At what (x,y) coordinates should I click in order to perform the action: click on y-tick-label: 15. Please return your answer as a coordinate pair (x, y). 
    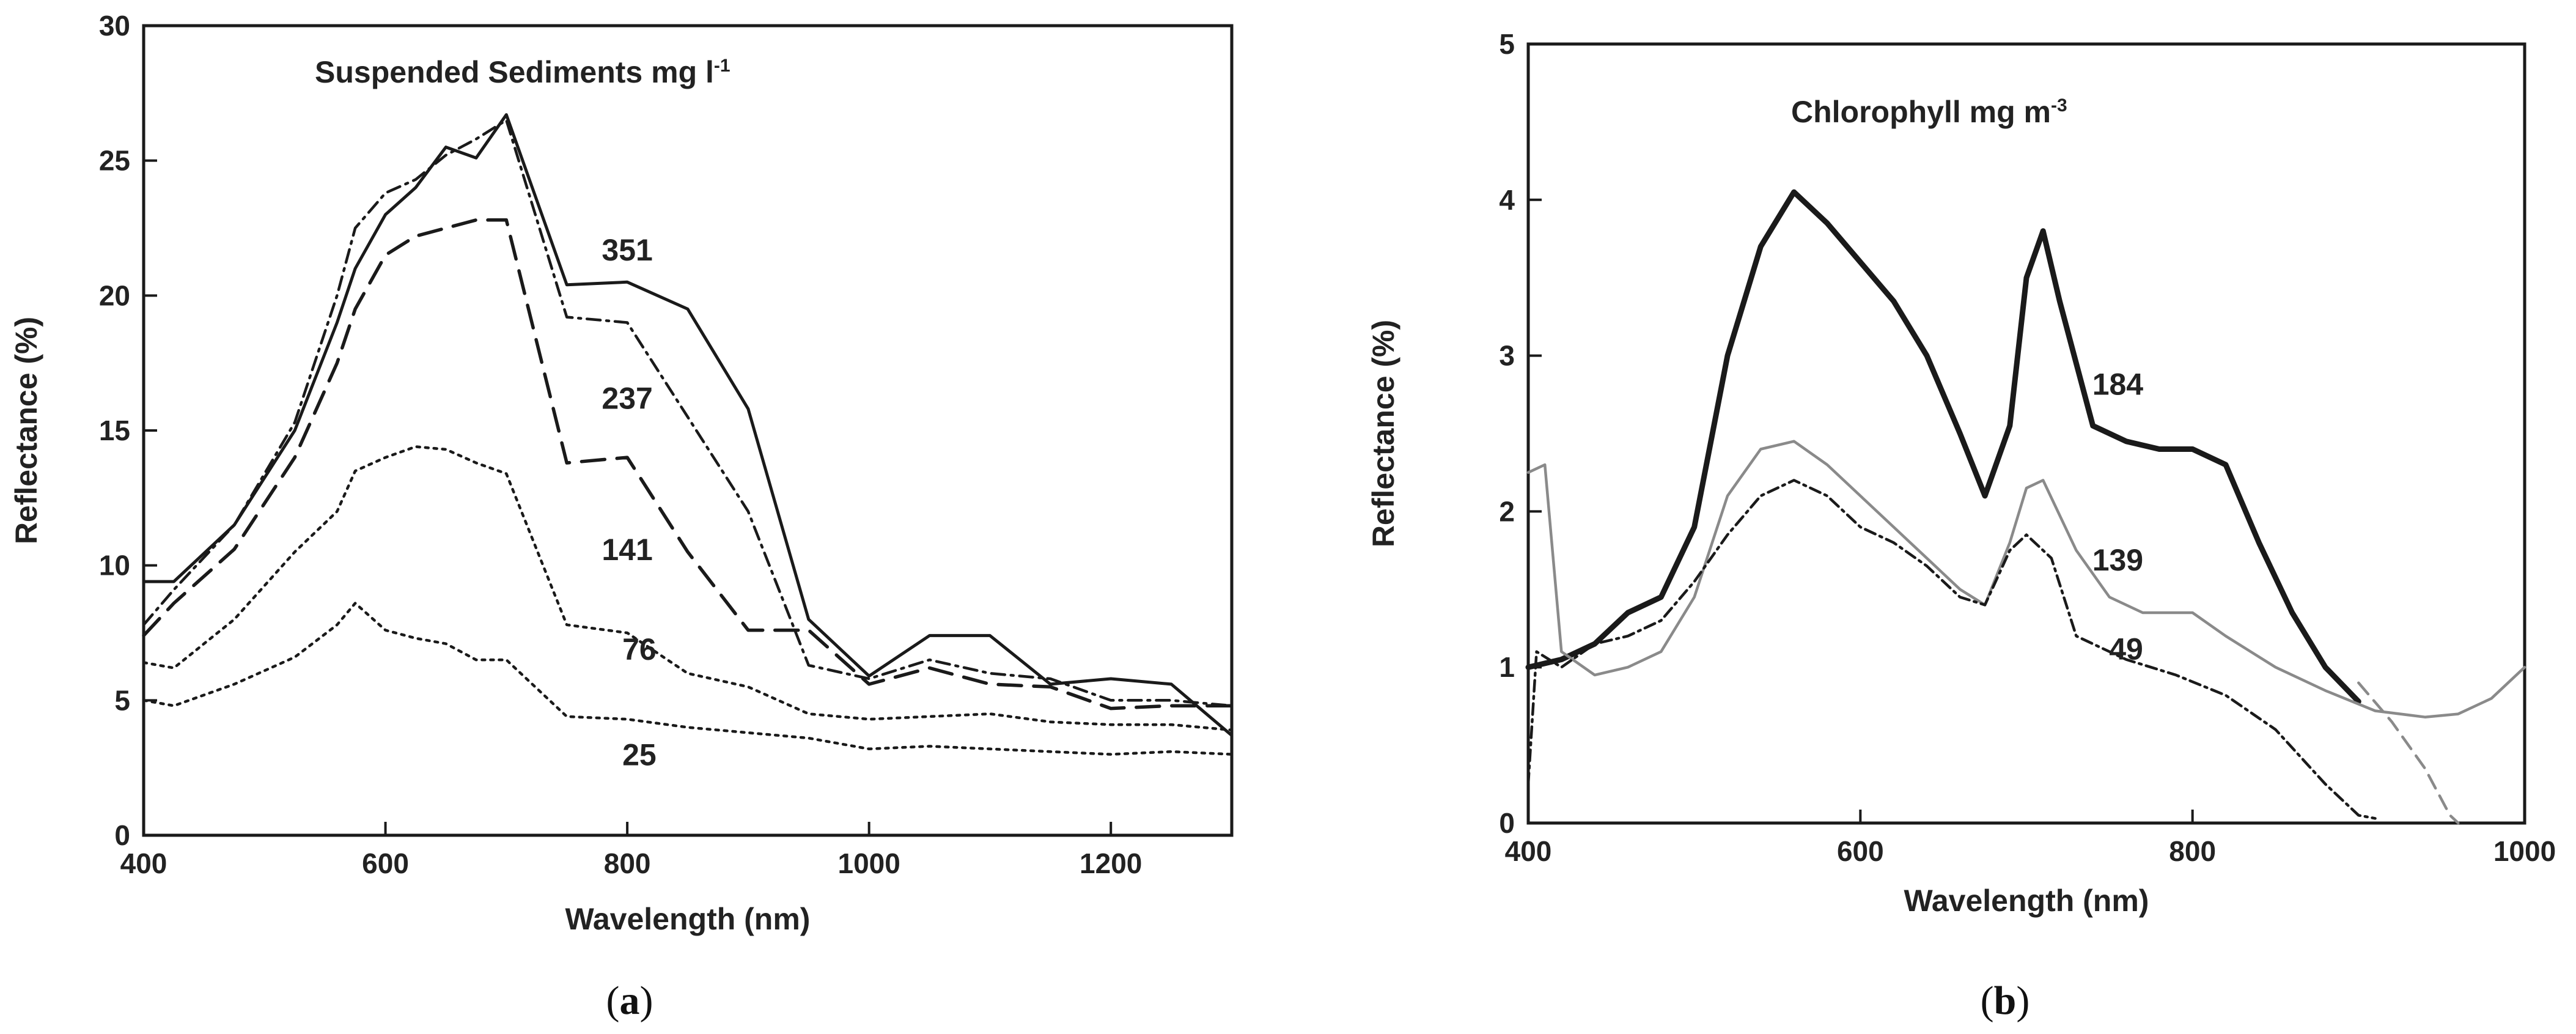
    Looking at the image, I should click on (114, 430).